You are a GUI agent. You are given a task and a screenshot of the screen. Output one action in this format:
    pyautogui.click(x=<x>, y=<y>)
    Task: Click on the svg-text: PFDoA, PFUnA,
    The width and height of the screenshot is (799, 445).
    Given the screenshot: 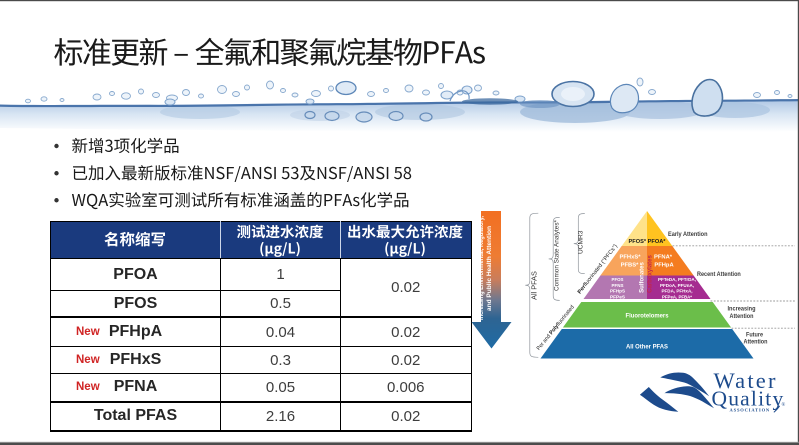 What is the action you would take?
    pyautogui.click(x=677, y=286)
    